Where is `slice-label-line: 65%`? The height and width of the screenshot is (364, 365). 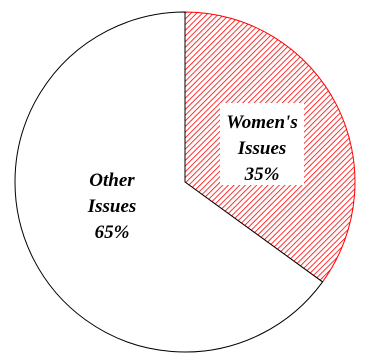 slice-label-line: 65% is located at coordinates (112, 232).